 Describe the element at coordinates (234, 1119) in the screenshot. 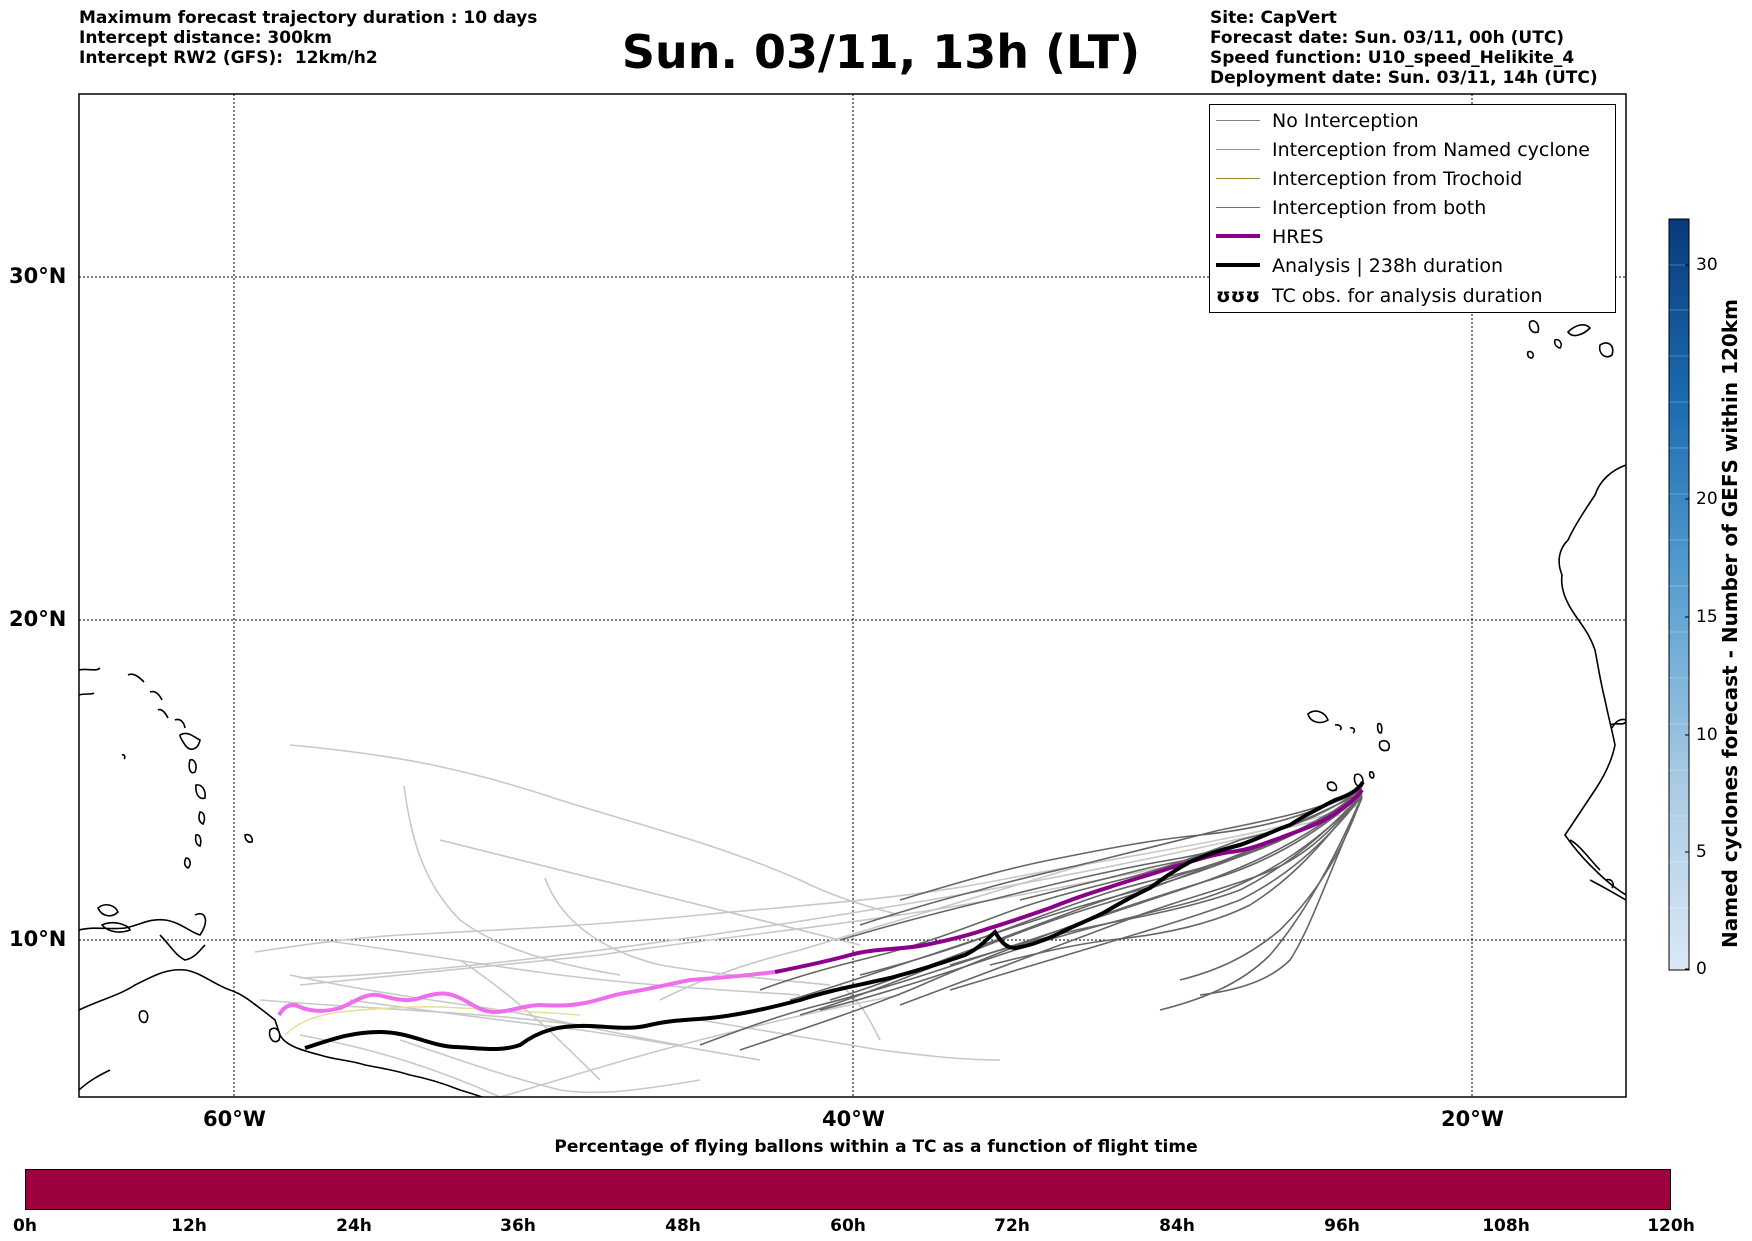

I see `lon-label-60w: 60°W` at that location.